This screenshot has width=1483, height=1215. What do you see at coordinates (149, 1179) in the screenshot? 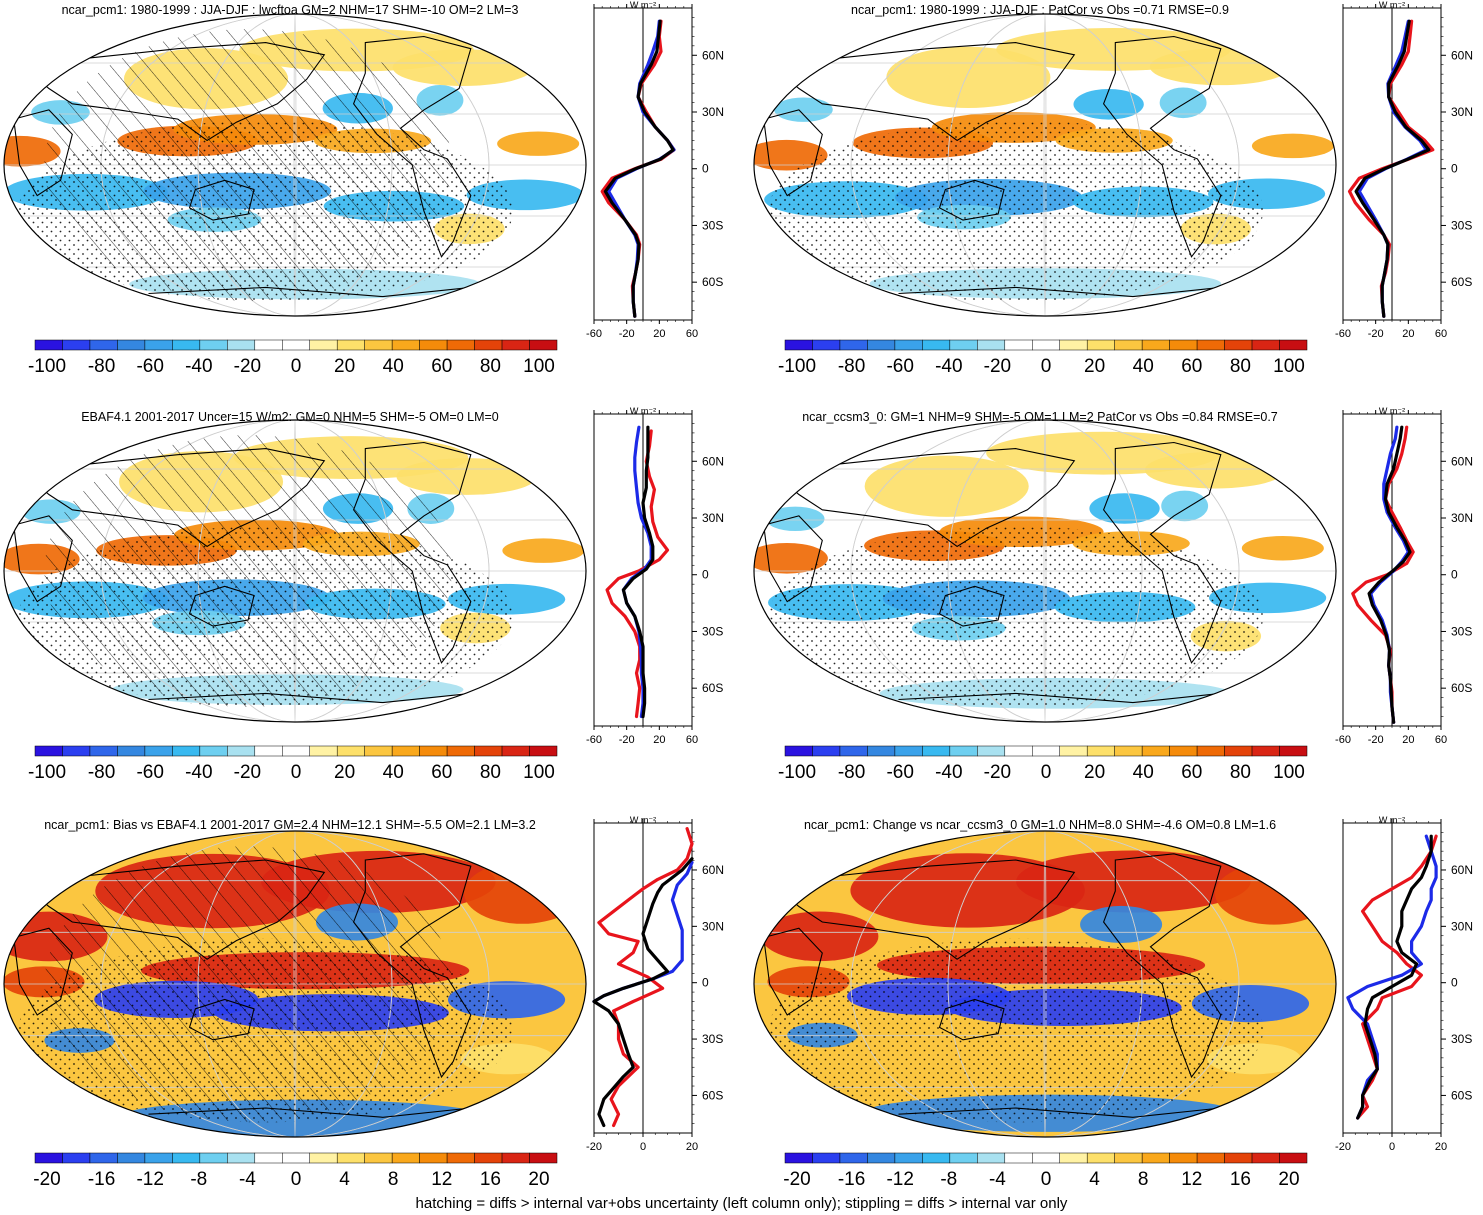
I see `colorbar-tick-label: -12` at bounding box center [149, 1179].